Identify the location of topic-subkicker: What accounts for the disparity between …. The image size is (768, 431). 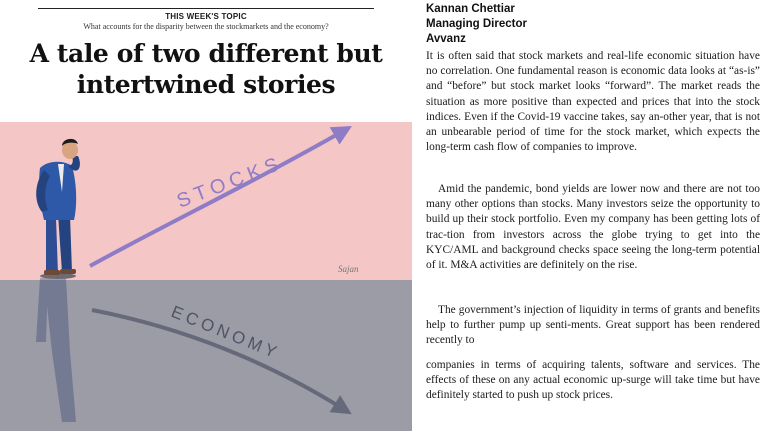
(206, 26).